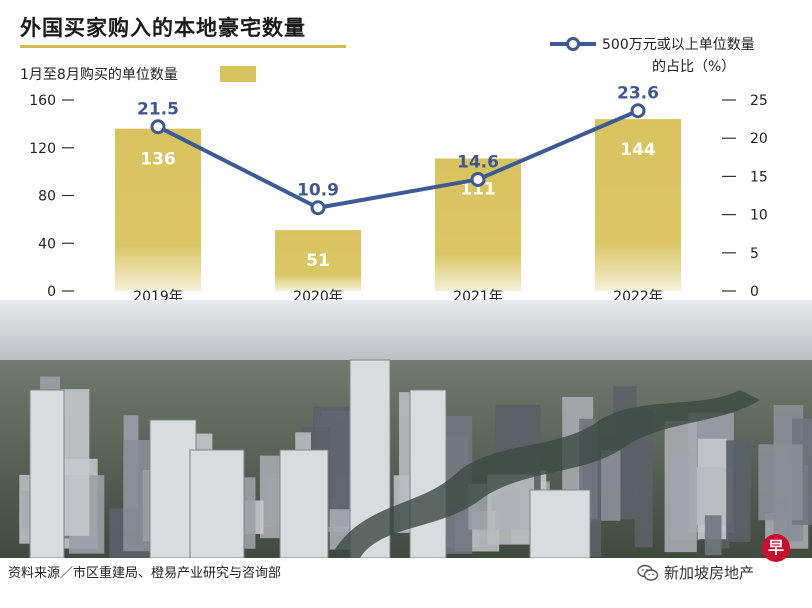 The image size is (812, 608). What do you see at coordinates (158, 110) in the screenshot?
I see `line-value-label: 21.5` at bounding box center [158, 110].